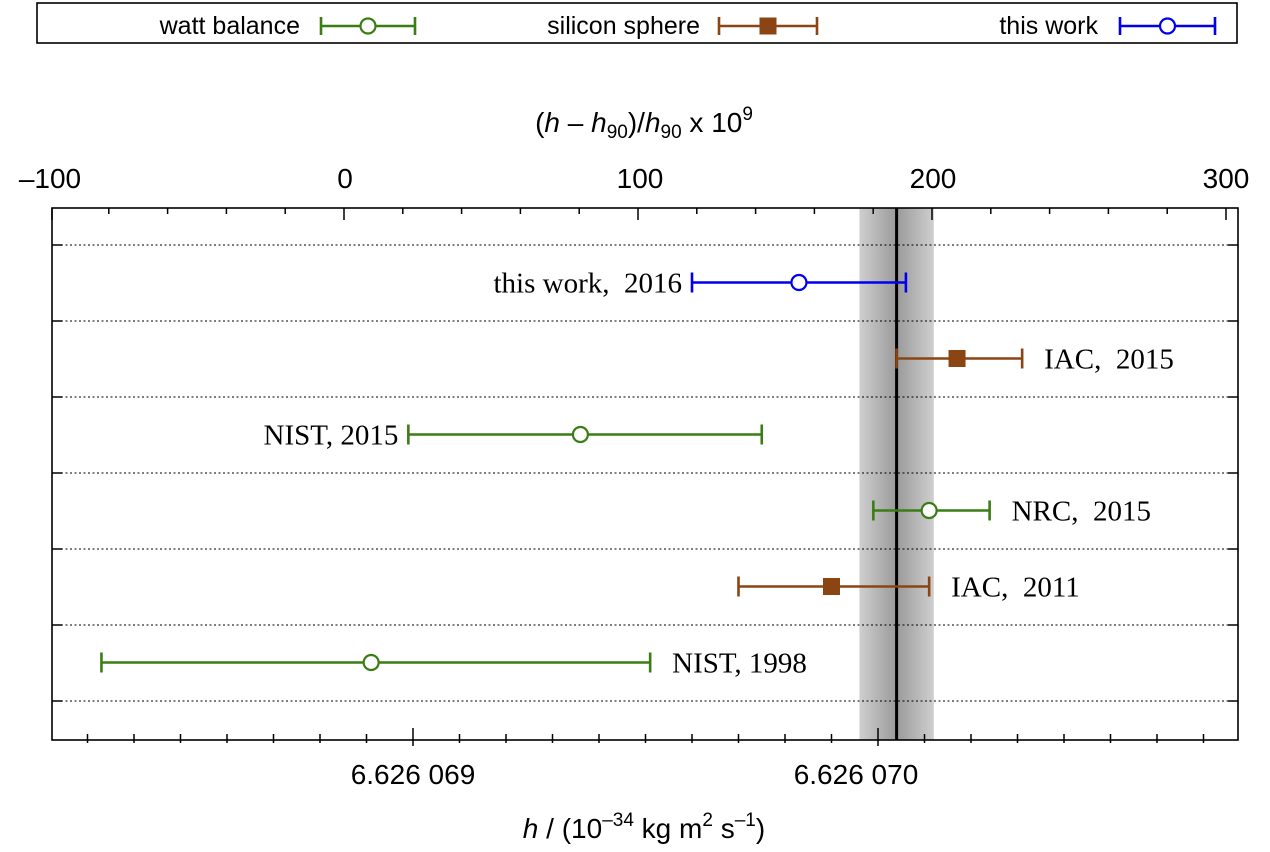 The image size is (1270, 852). I want to click on data-label: NRC, 2015, so click(1081, 512).